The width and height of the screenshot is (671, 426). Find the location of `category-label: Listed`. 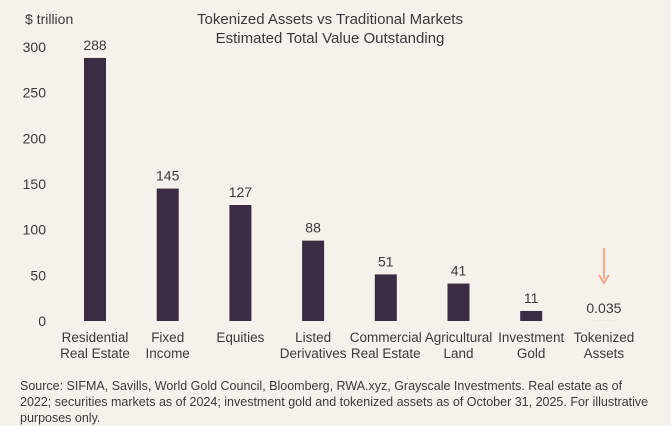

category-label: Listed is located at coordinates (313, 337).